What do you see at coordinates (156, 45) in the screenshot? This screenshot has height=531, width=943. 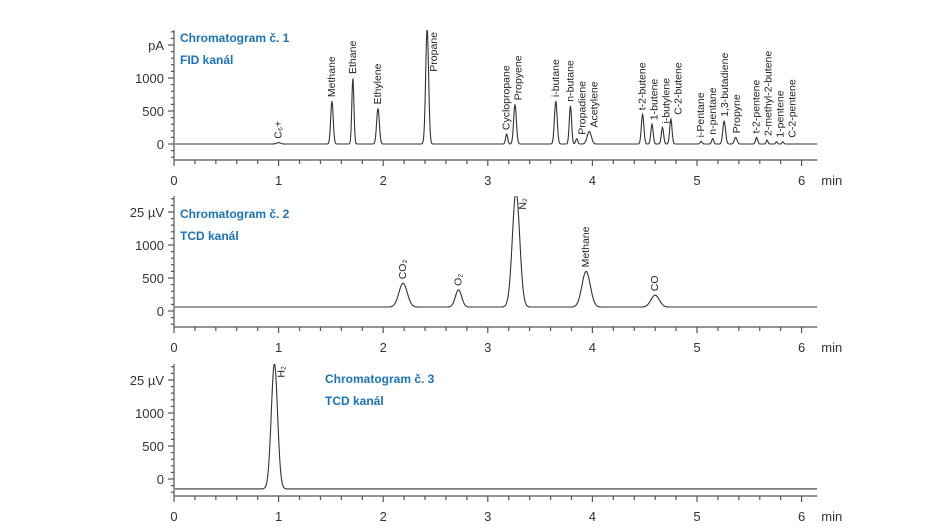 I see `y-axis-unit: pA` at bounding box center [156, 45].